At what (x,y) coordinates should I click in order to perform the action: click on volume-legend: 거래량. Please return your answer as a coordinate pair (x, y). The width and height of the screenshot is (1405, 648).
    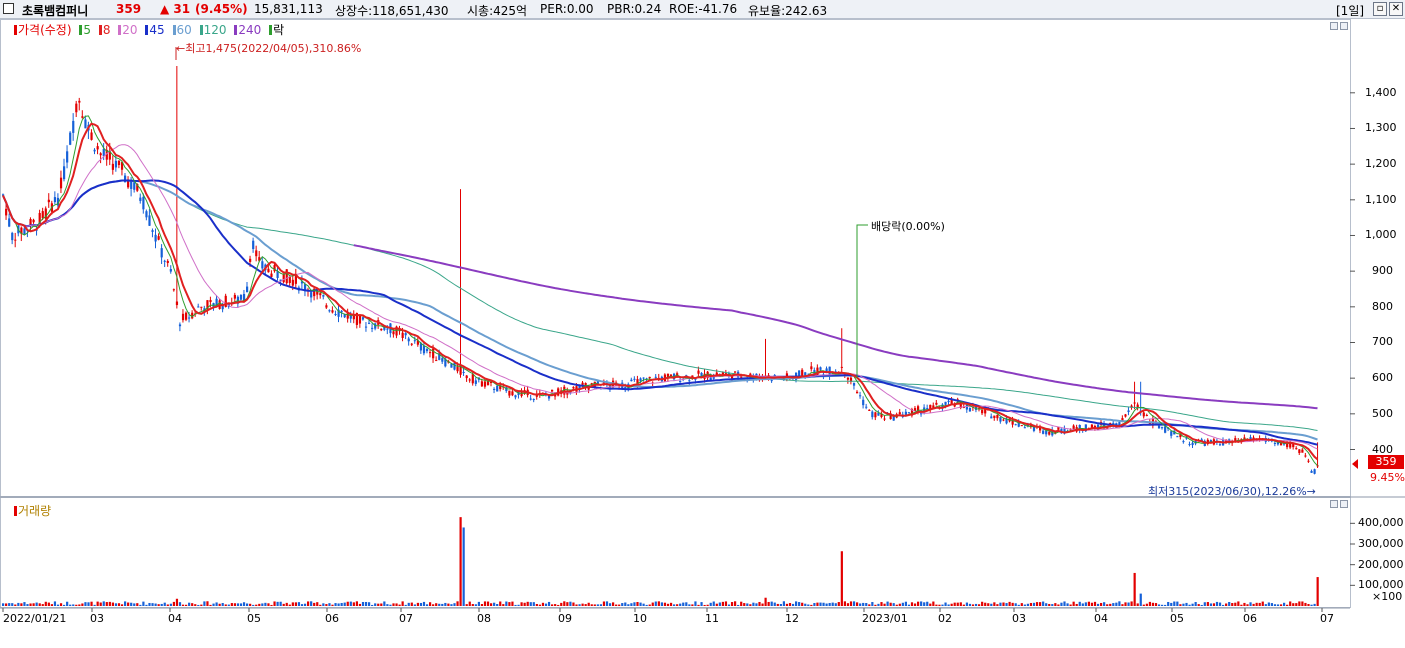
    Looking at the image, I should click on (34, 510).